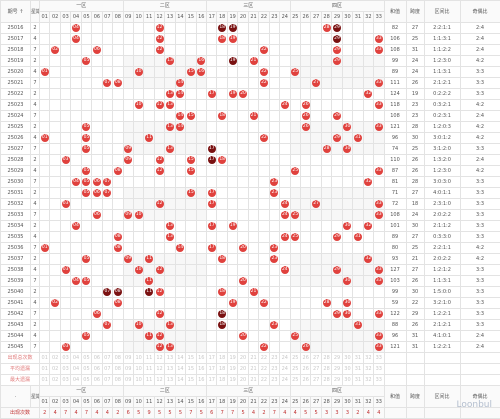 The image size is (500, 419). What do you see at coordinates (379, 105) in the screenshot?
I see `number-cell: 33` at bounding box center [379, 105].